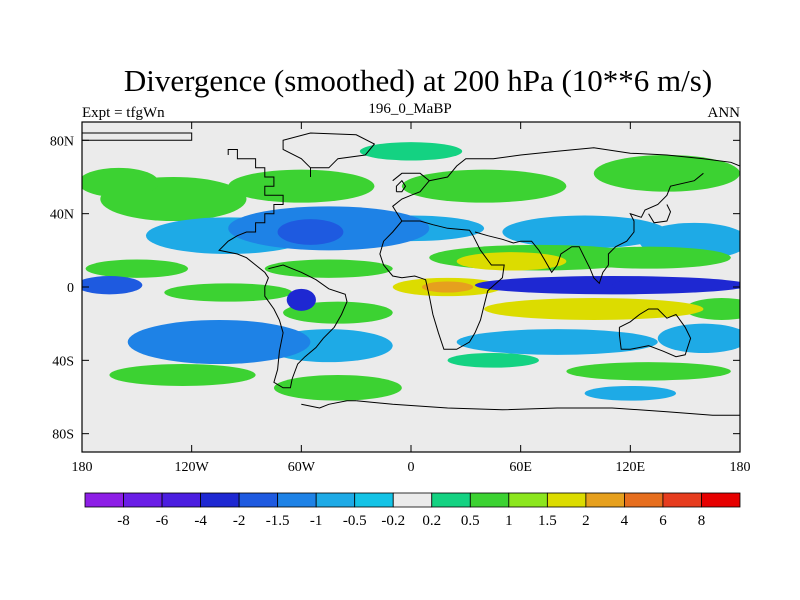  What do you see at coordinates (123, 113) in the screenshot?
I see `subtitle-left: Expt = tfgWn` at bounding box center [123, 113].